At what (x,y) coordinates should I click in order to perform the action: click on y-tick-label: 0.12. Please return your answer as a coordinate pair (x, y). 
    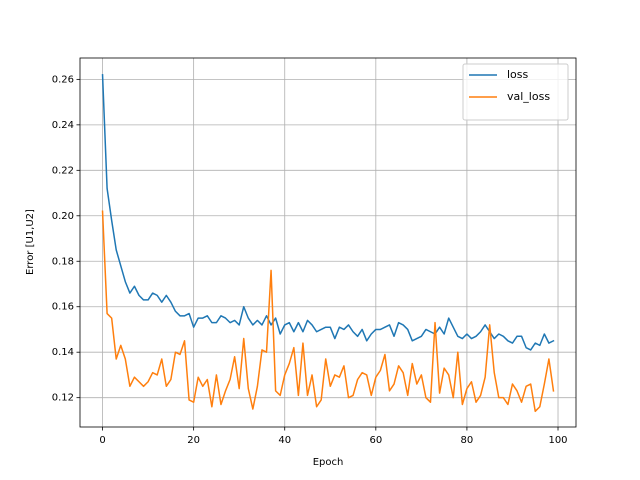
    Looking at the image, I should click on (63, 398).